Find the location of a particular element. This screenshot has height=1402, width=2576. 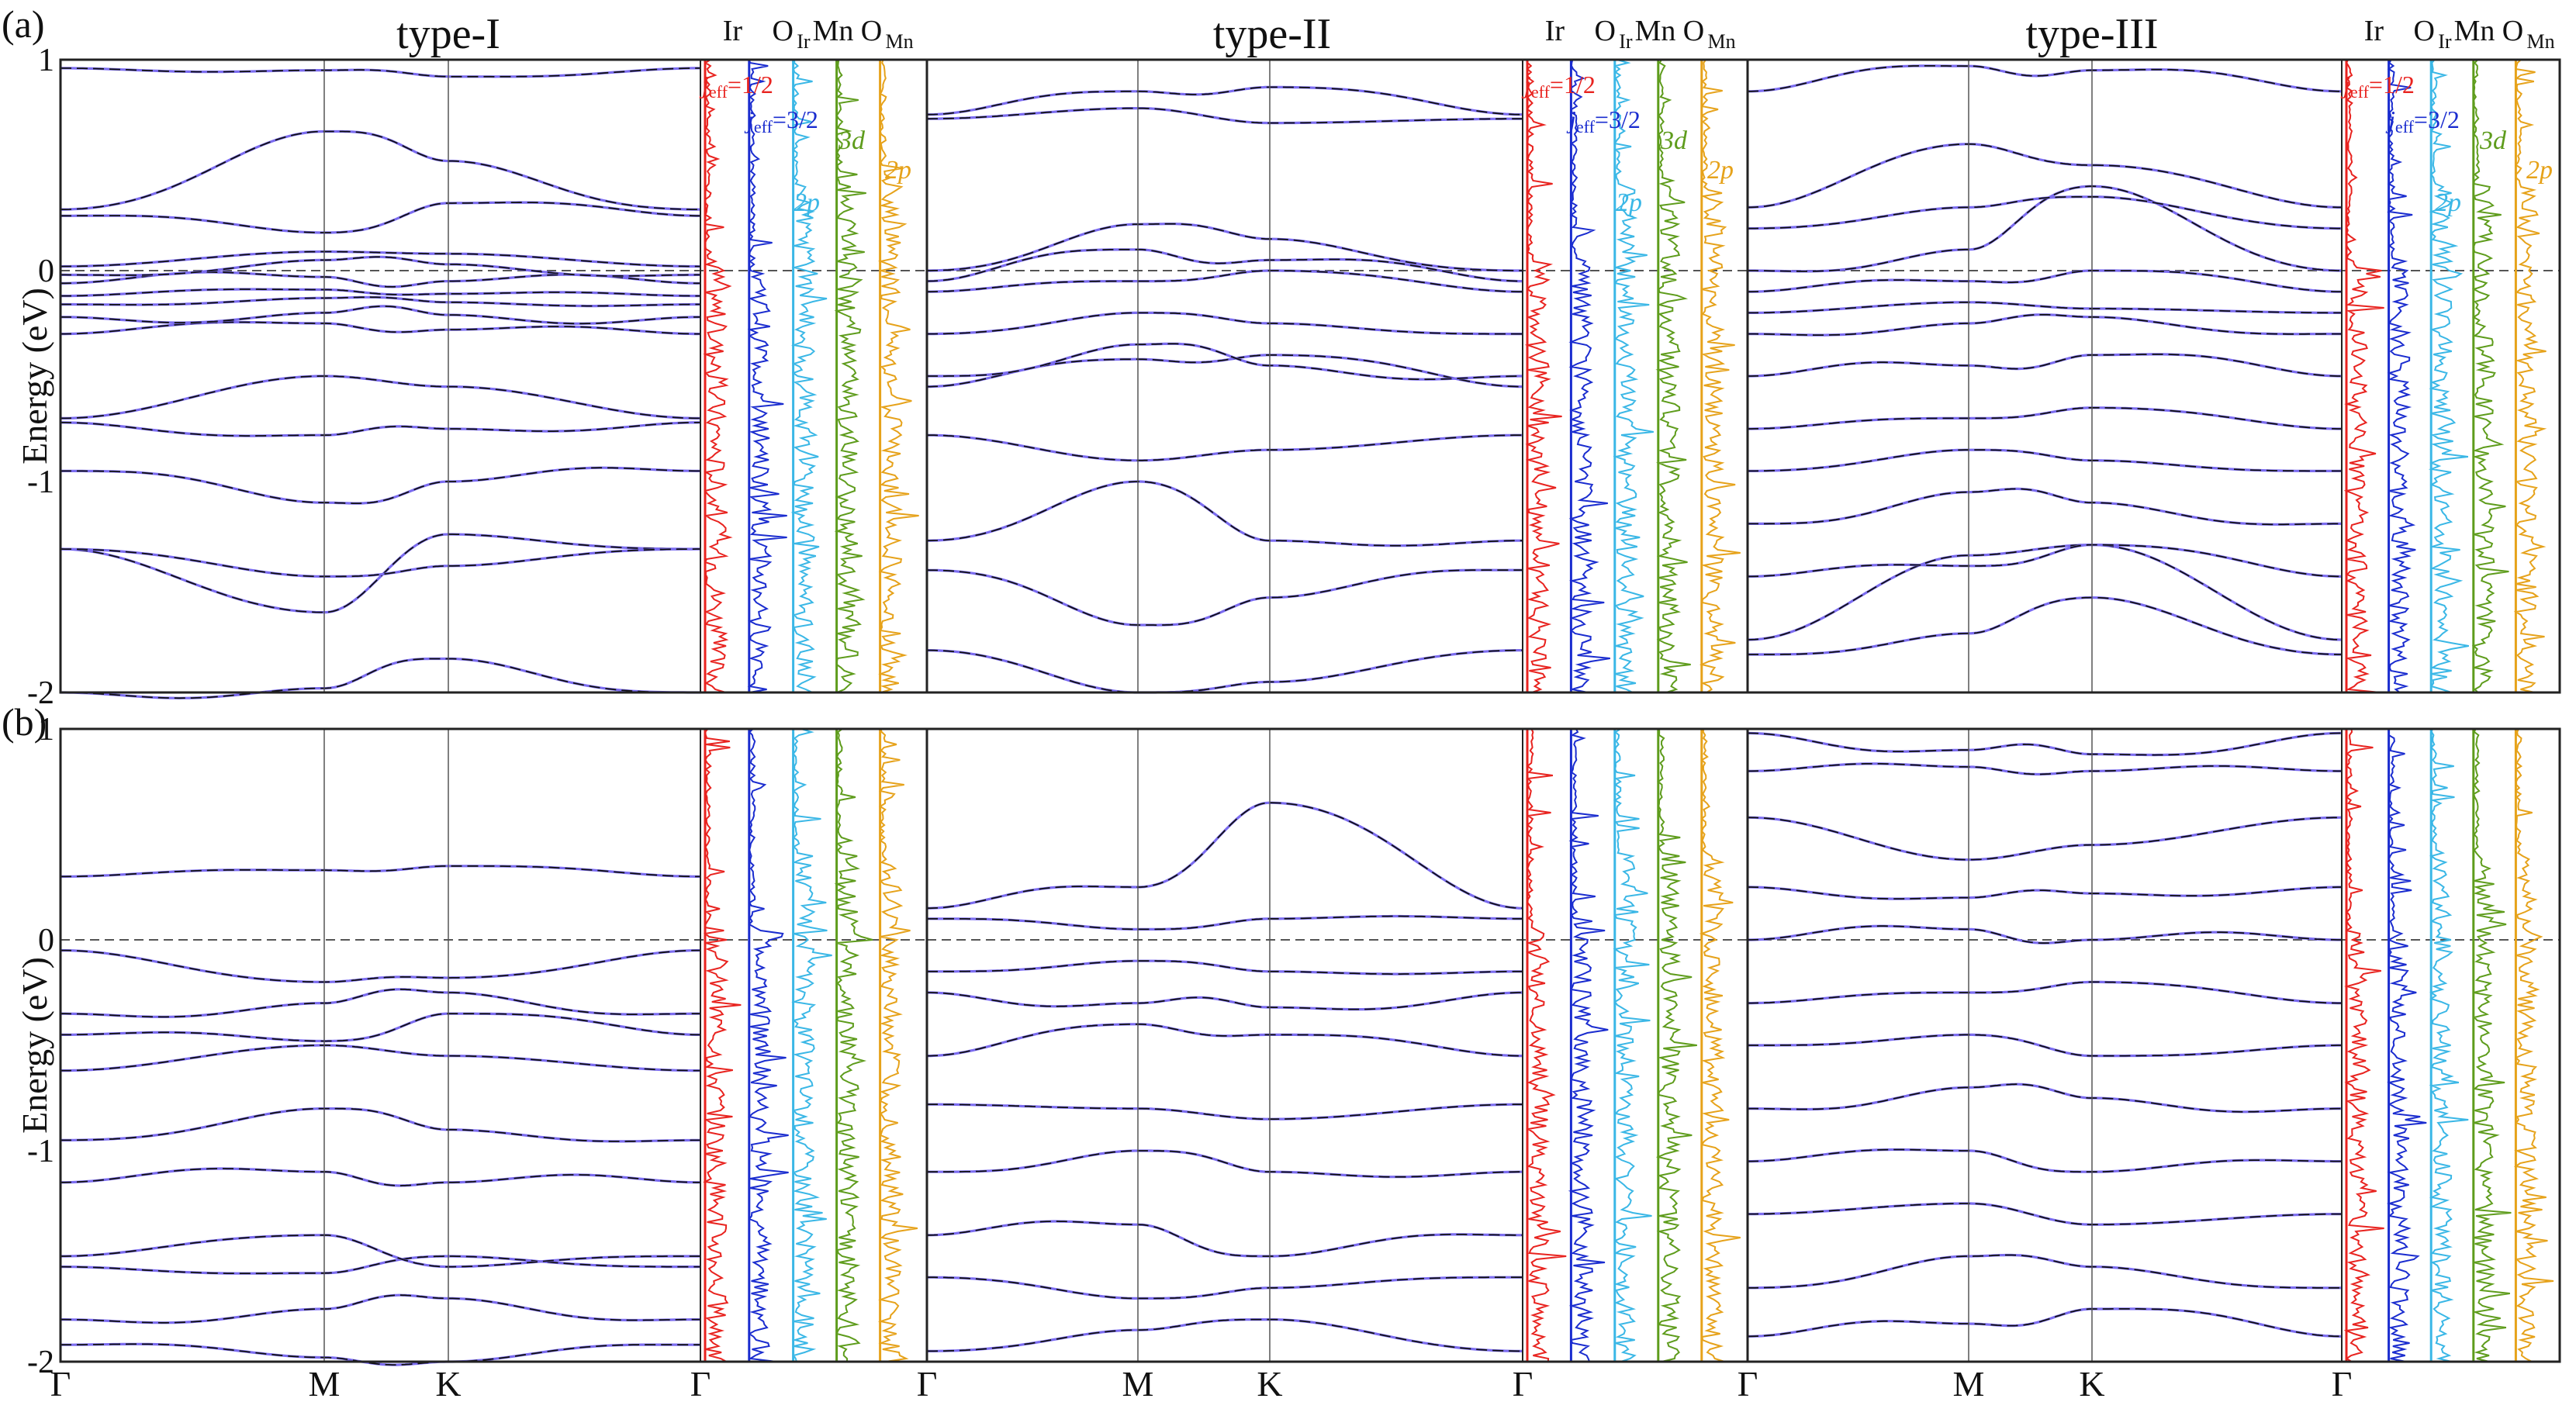

kpoint-label: M is located at coordinates (1138, 1383).